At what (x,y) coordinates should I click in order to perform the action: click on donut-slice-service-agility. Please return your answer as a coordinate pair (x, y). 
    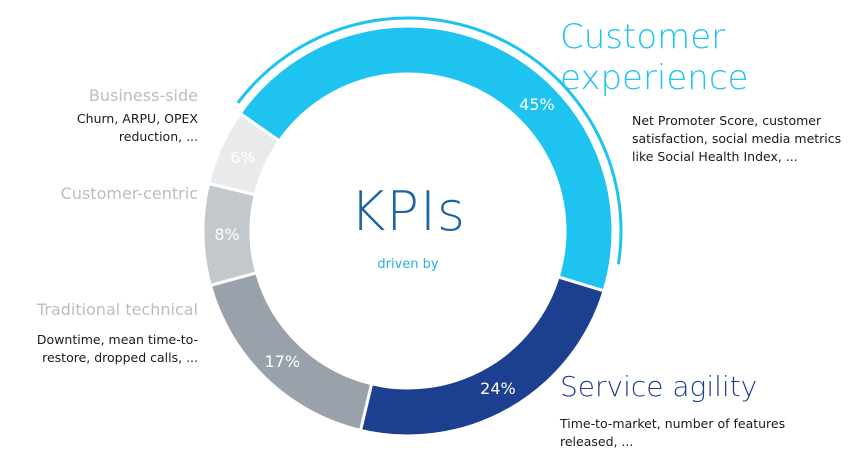
    Looking at the image, I should click on (482, 356).